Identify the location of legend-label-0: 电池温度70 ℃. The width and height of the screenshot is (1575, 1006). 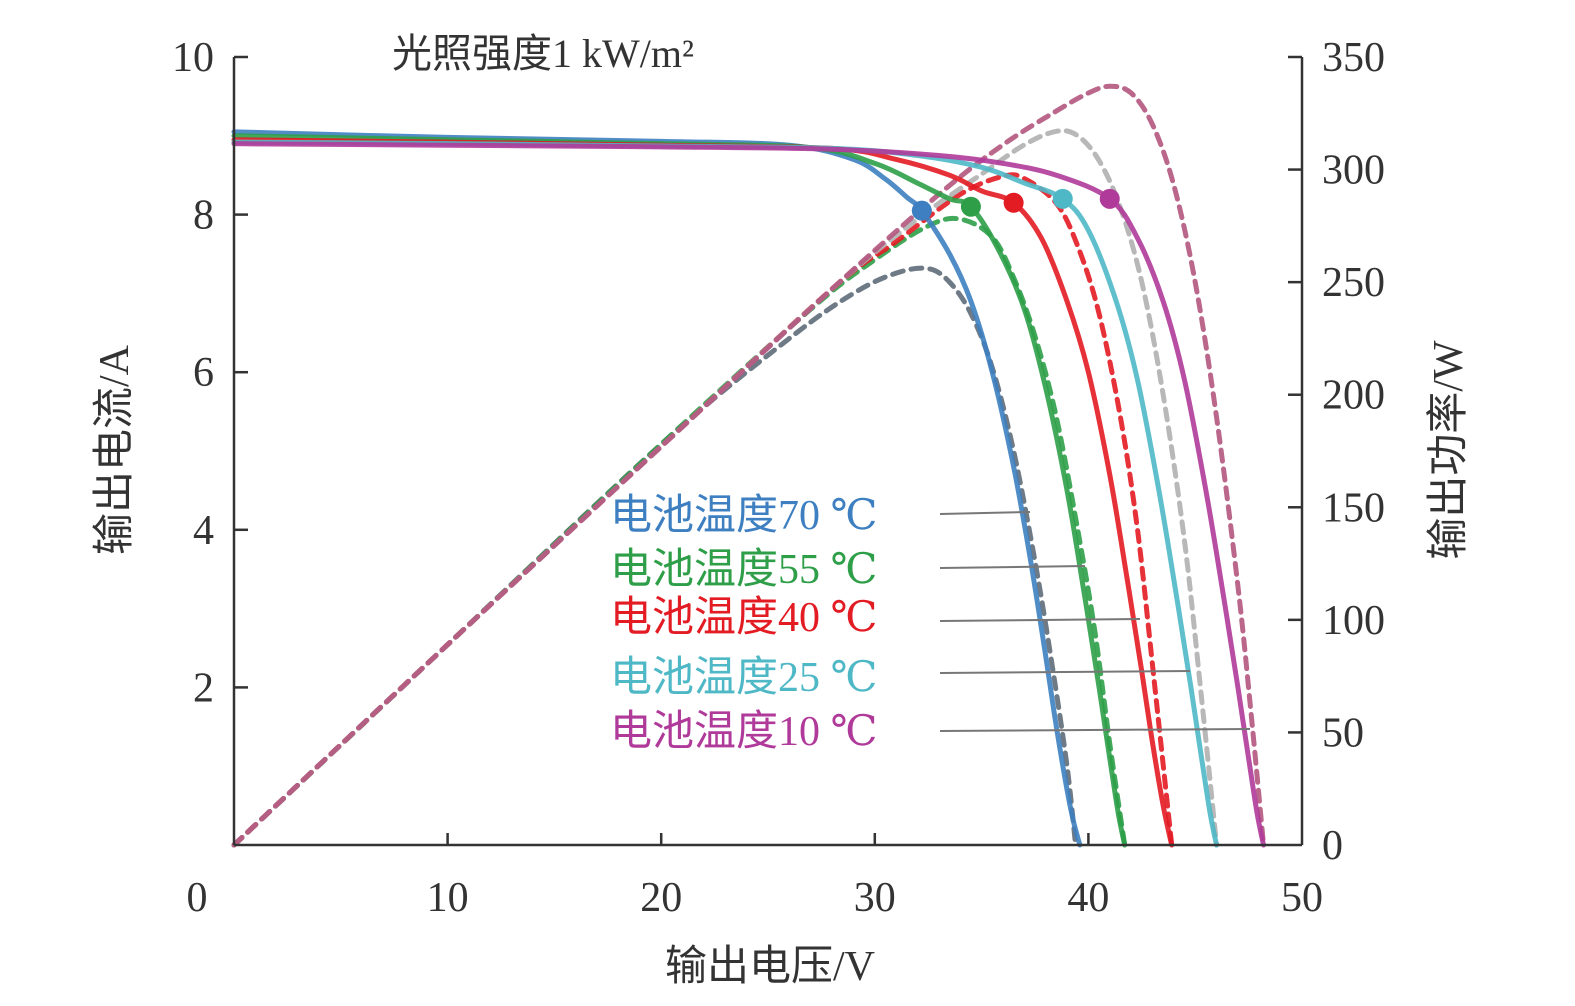
(743, 516).